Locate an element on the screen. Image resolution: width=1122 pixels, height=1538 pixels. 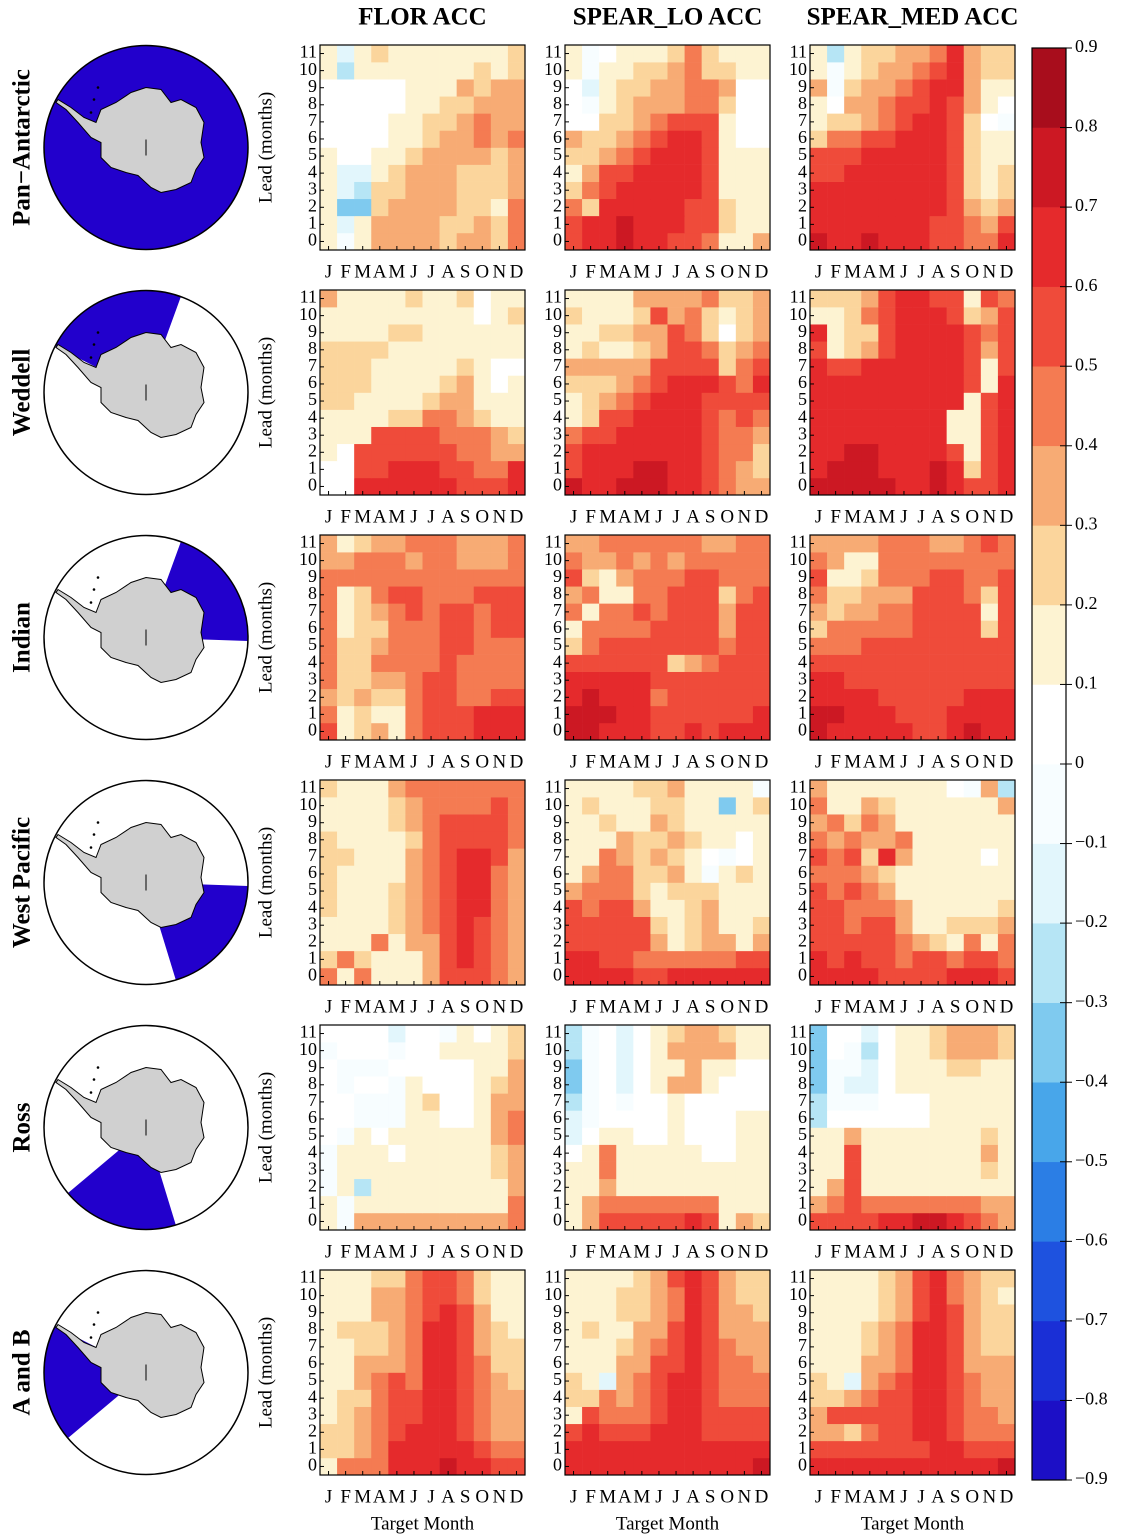
panel-frame is located at coordinates (912, 147).